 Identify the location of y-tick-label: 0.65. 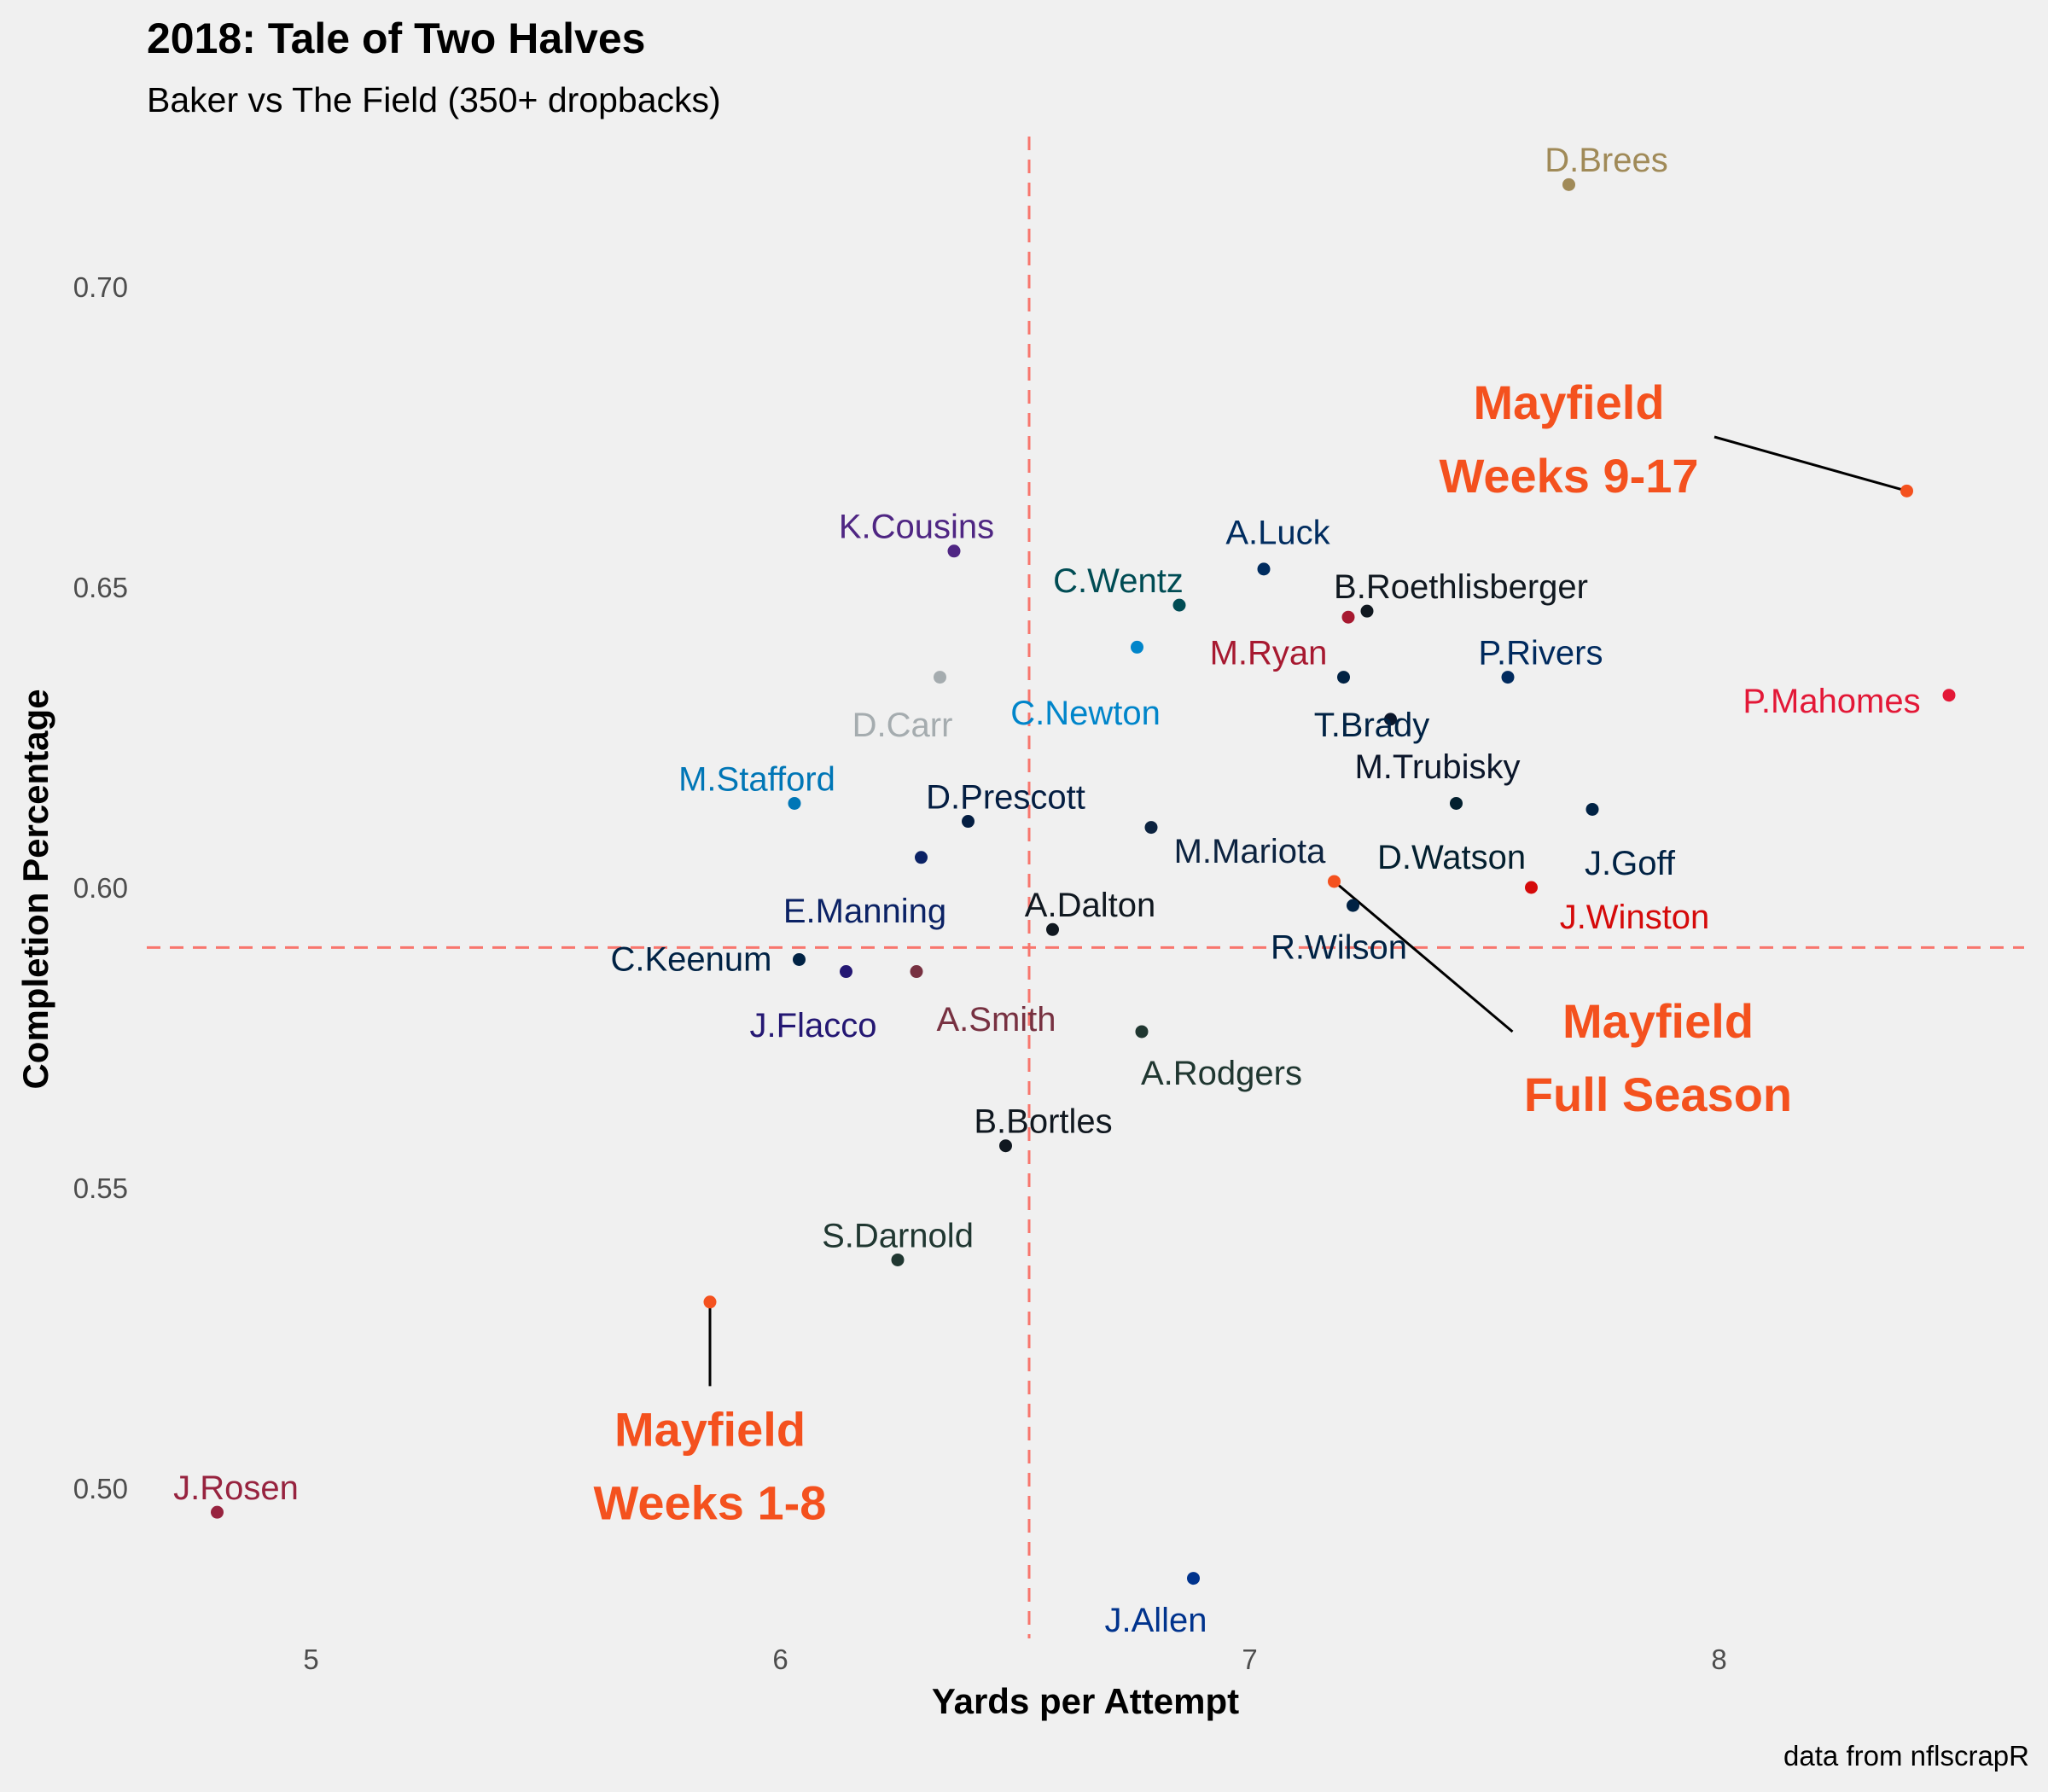
(100, 587).